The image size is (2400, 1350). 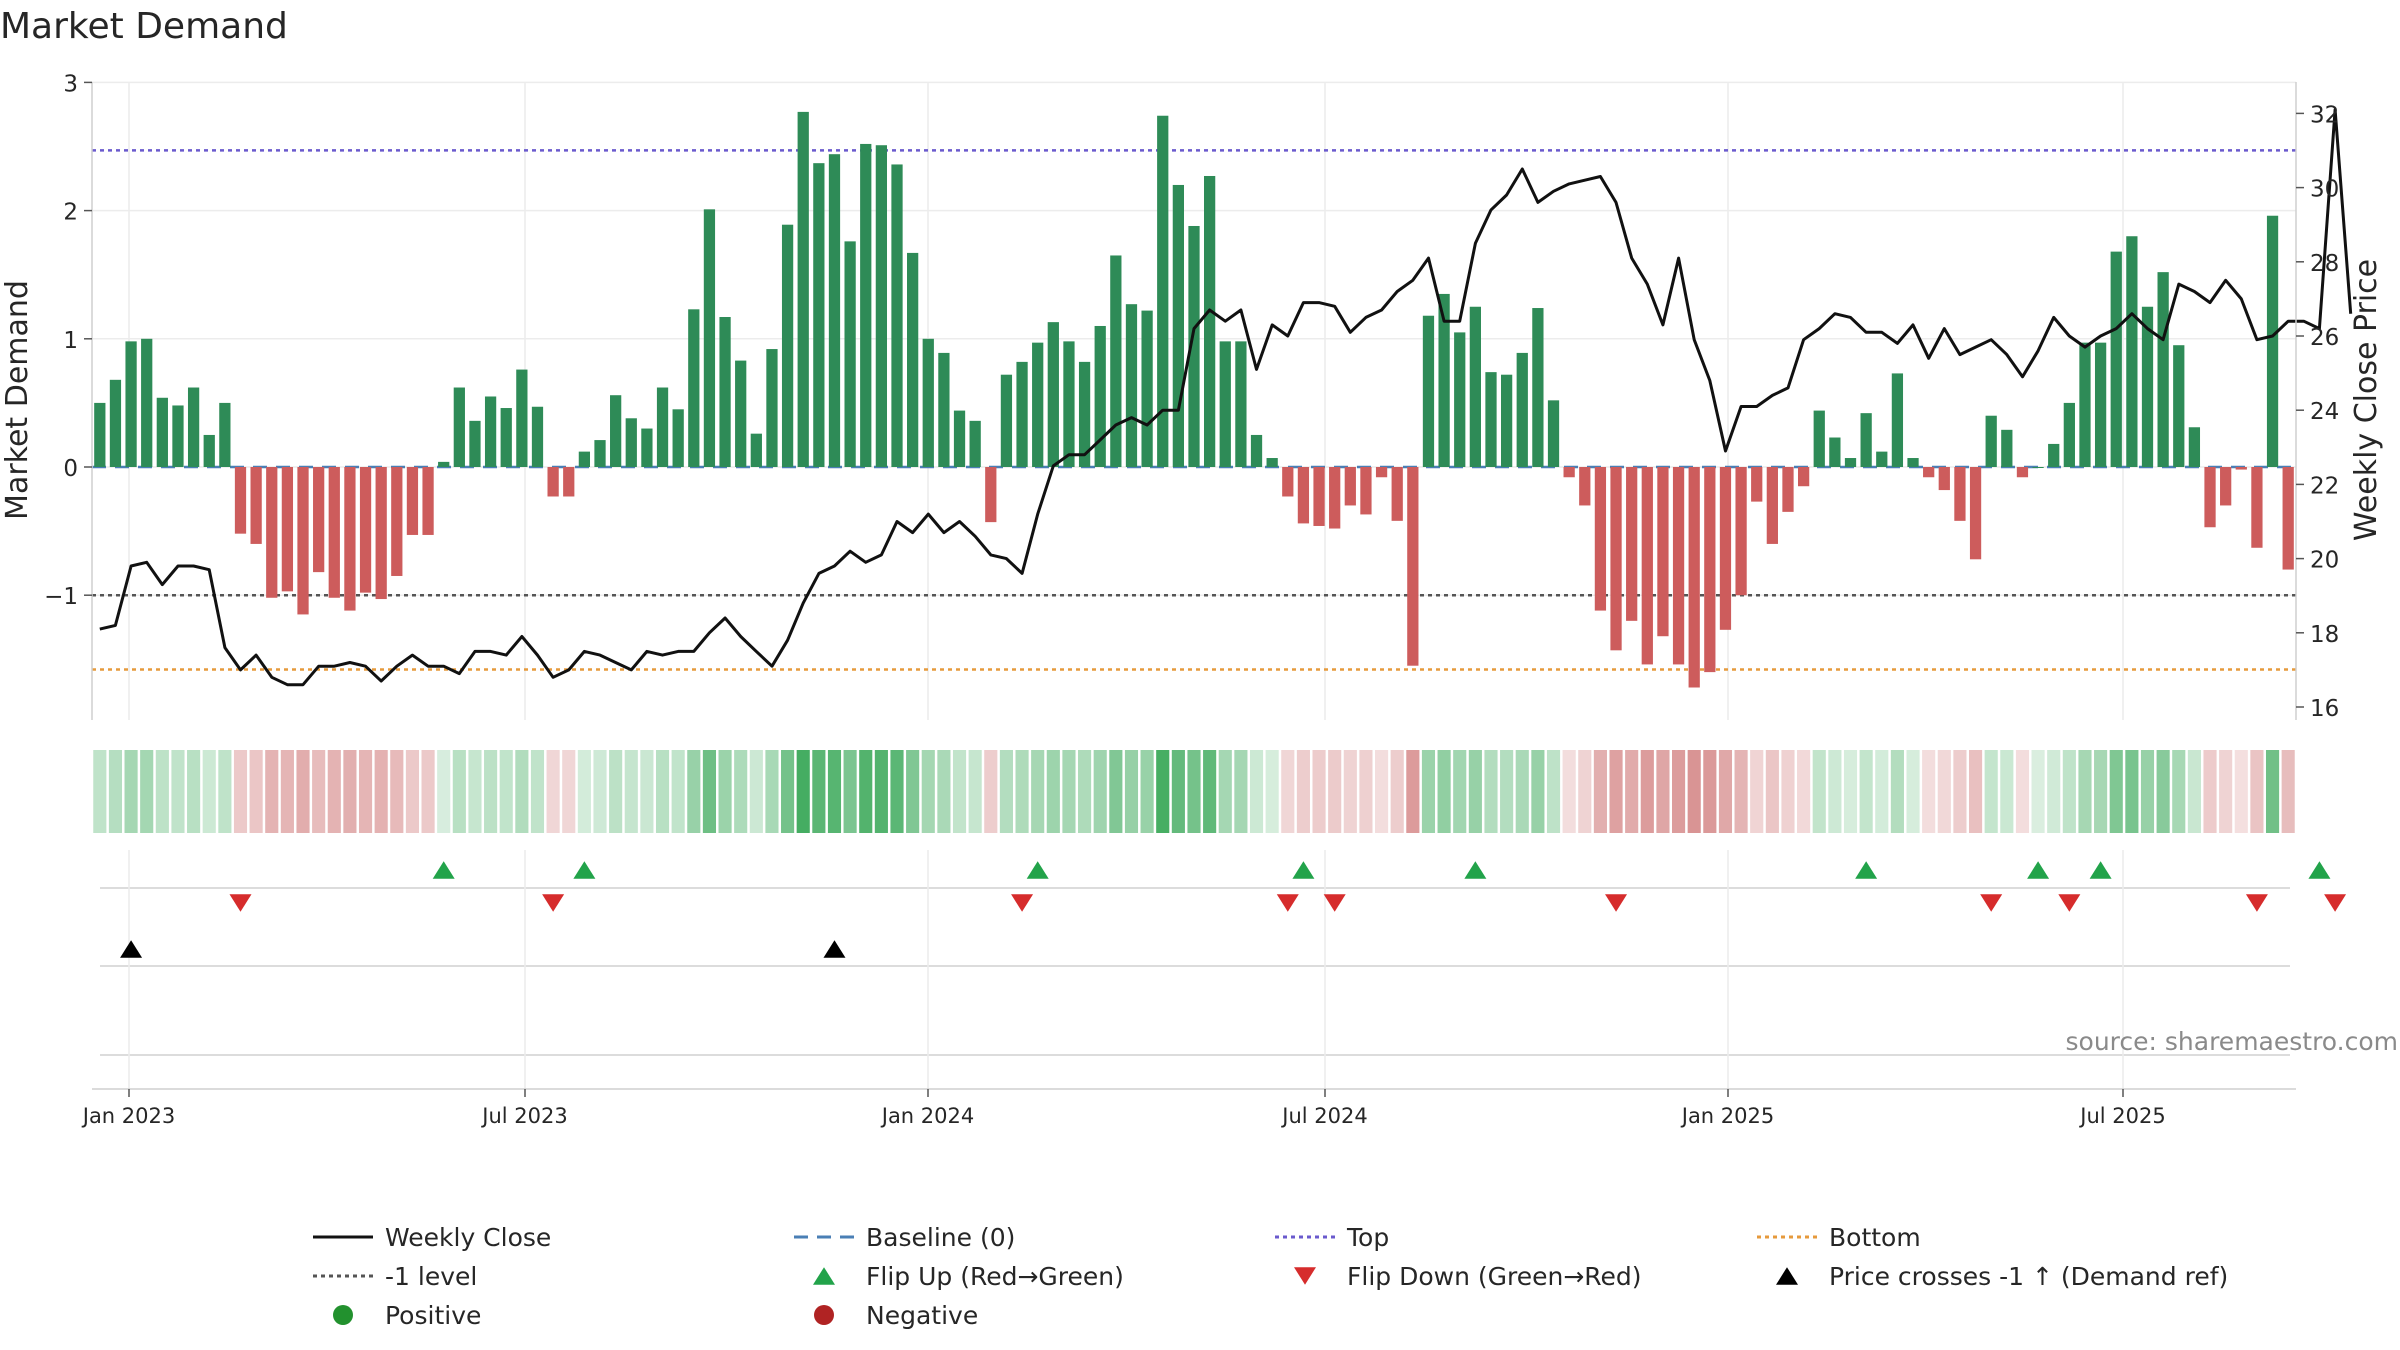 What do you see at coordinates (1367, 1237) in the screenshot?
I see `legend-label-2: Top` at bounding box center [1367, 1237].